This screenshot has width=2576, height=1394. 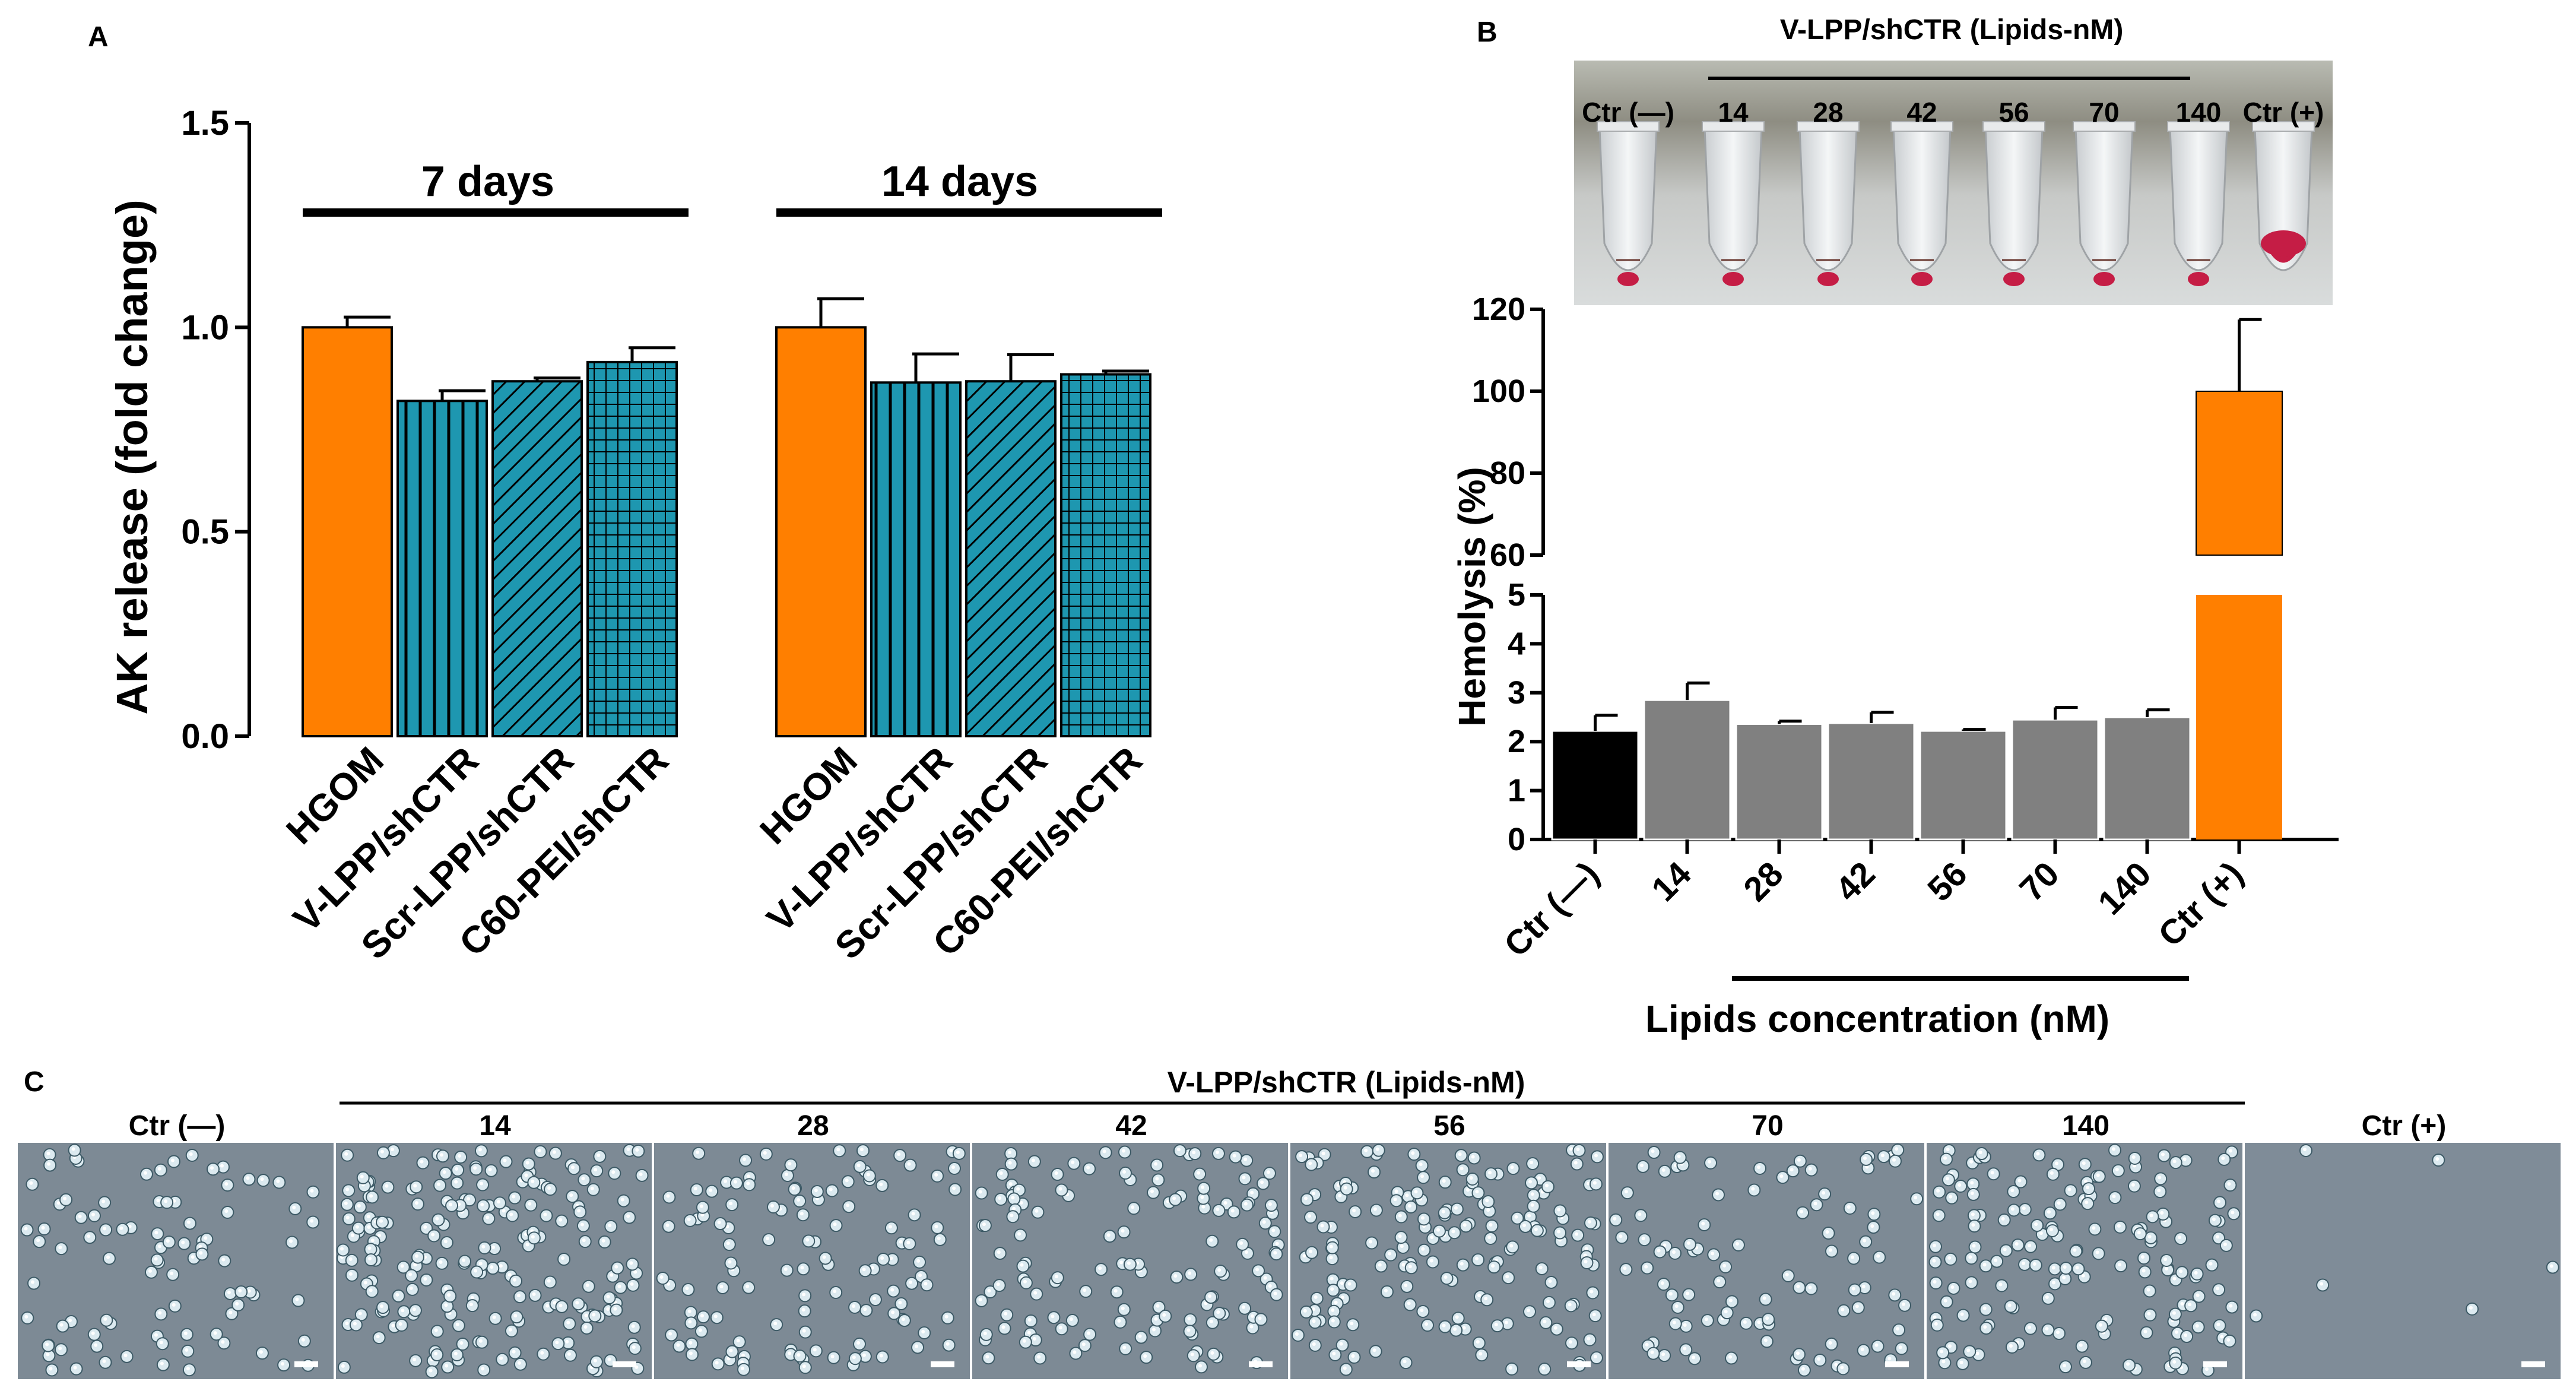 I want to click on panel-b-y-tick-label: 5, so click(x=1516, y=595).